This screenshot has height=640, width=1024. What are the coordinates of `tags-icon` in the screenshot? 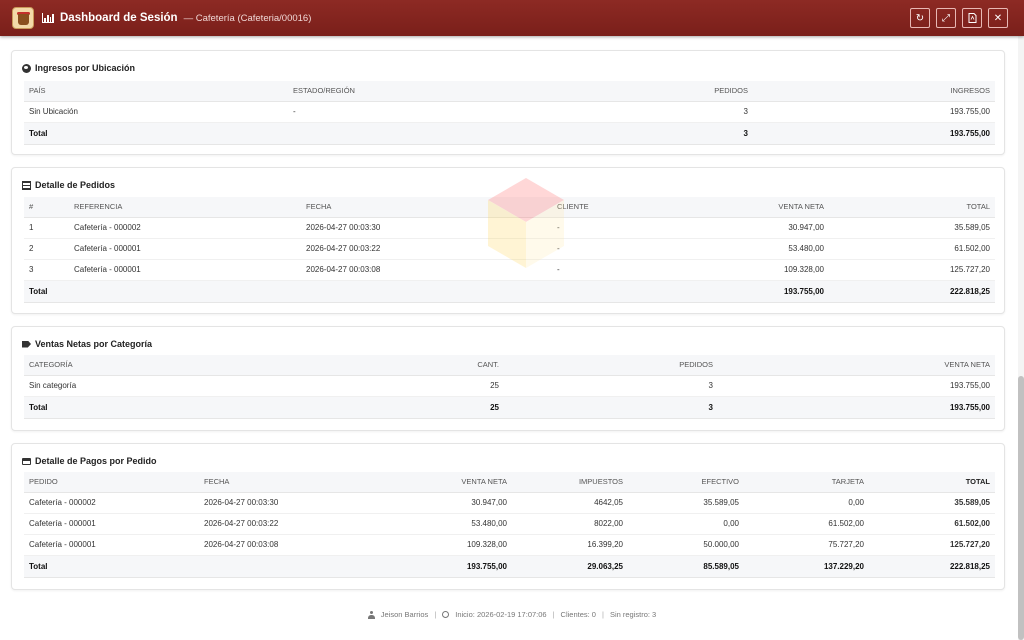 It's located at (26, 344).